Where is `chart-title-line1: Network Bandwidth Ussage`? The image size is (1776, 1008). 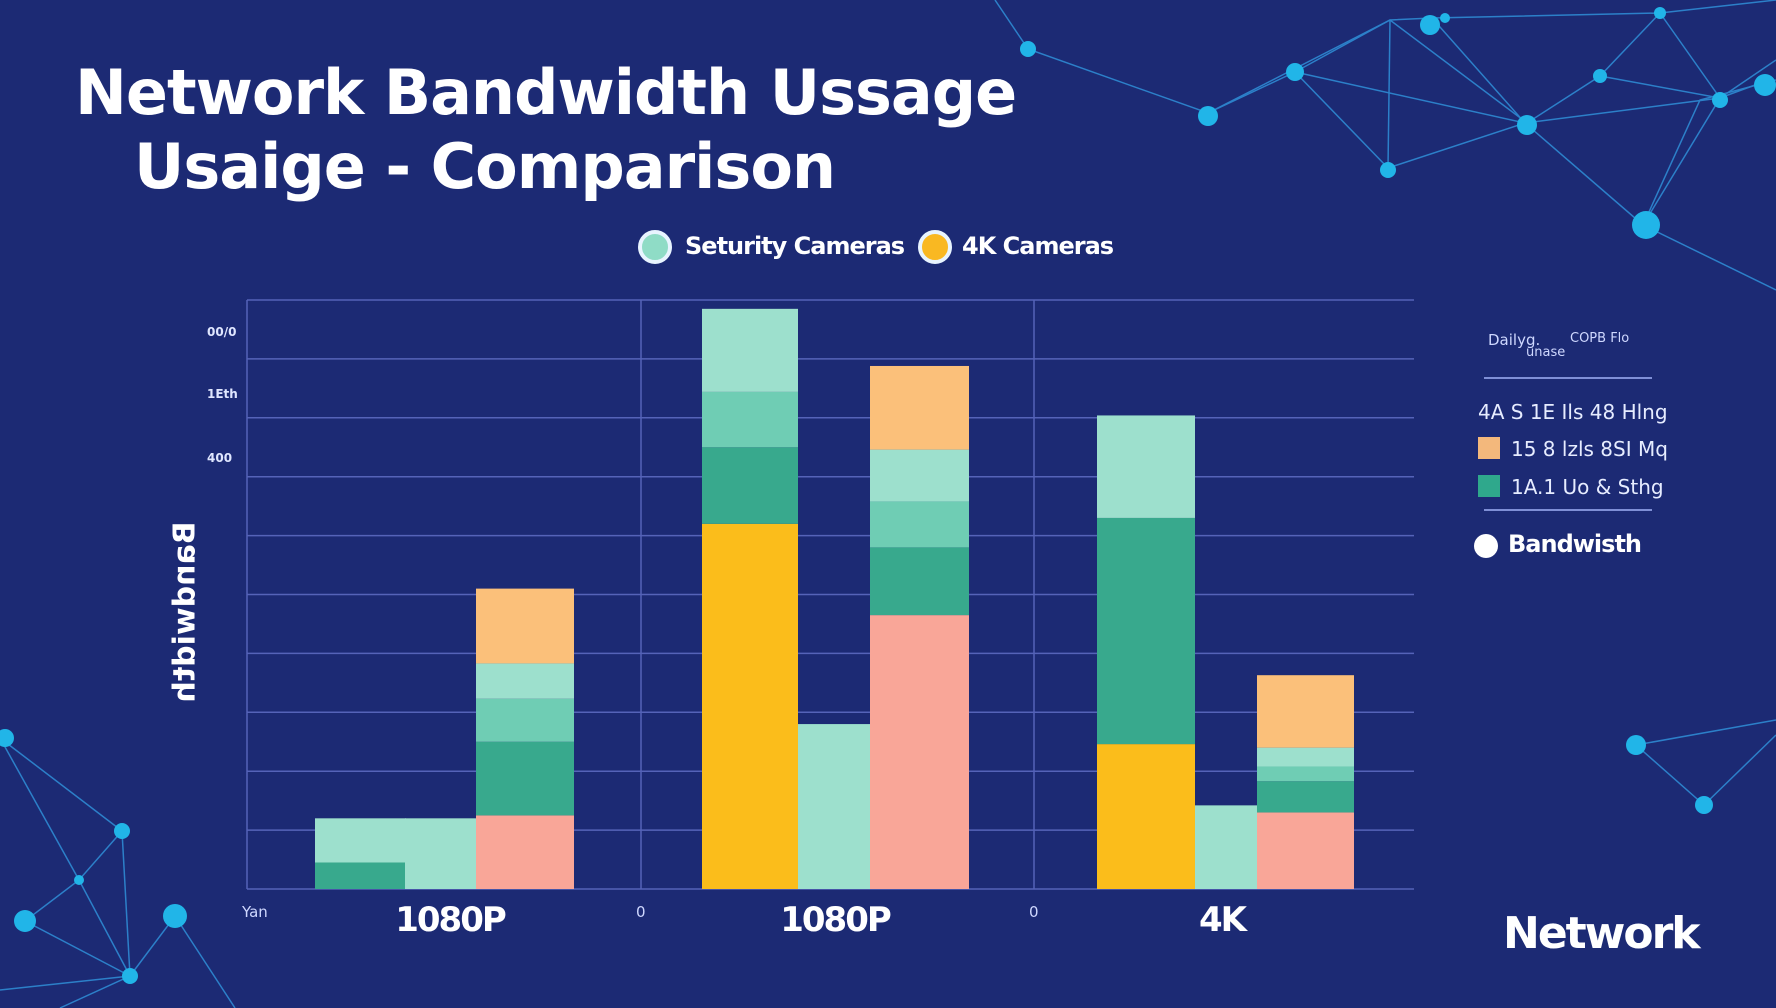
chart-title-line1: Network Bandwidth Ussage is located at coordinates (546, 92).